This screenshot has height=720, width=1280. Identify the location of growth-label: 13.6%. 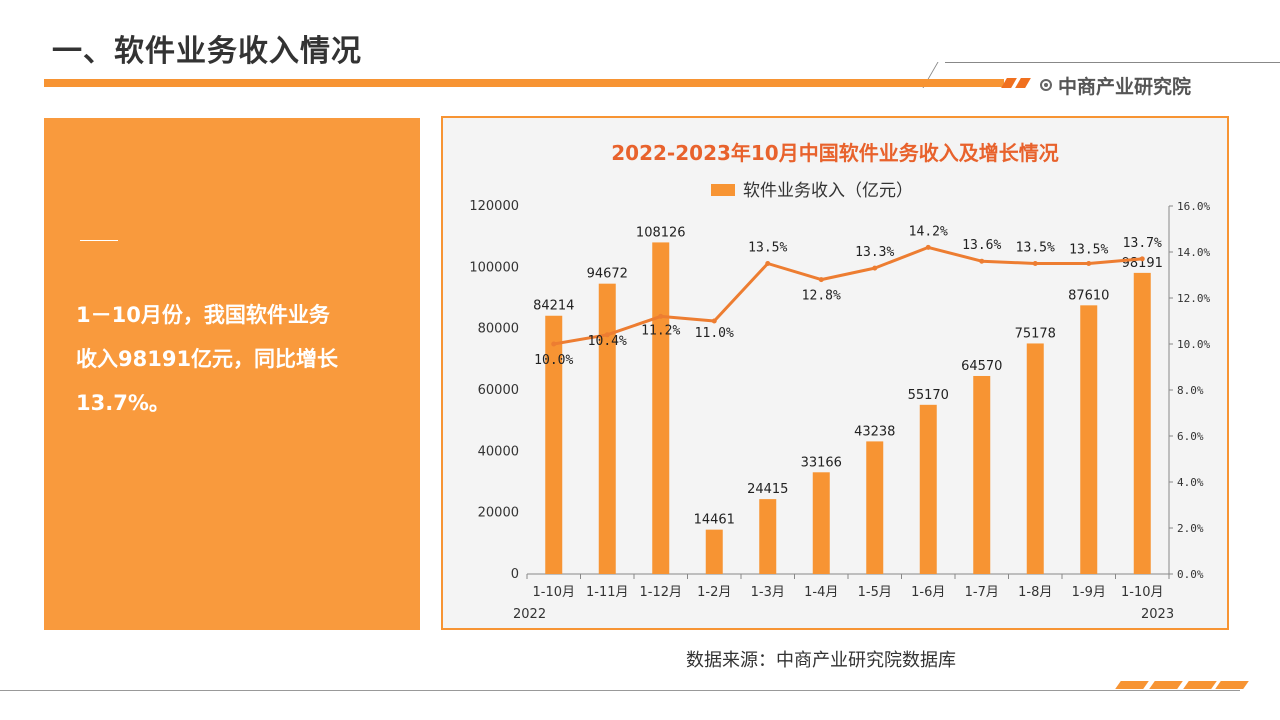
(981, 245).